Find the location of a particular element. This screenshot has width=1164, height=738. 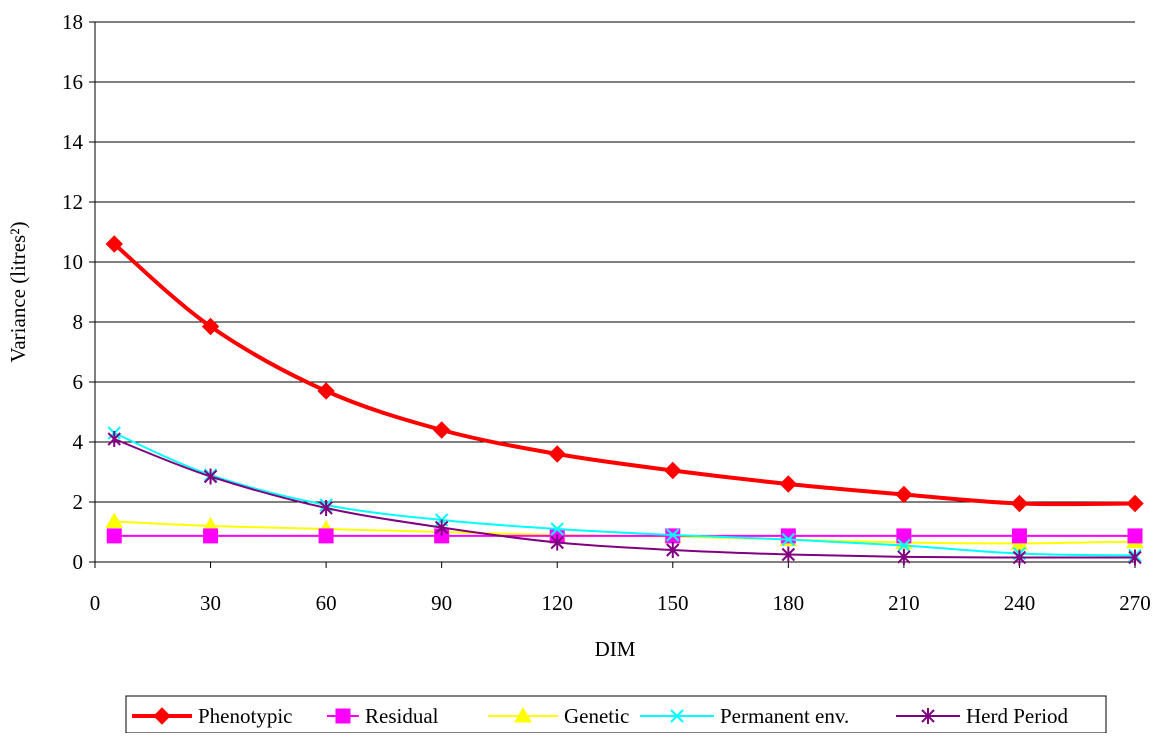

legend-item-genetic: Genetic is located at coordinates (558, 716).